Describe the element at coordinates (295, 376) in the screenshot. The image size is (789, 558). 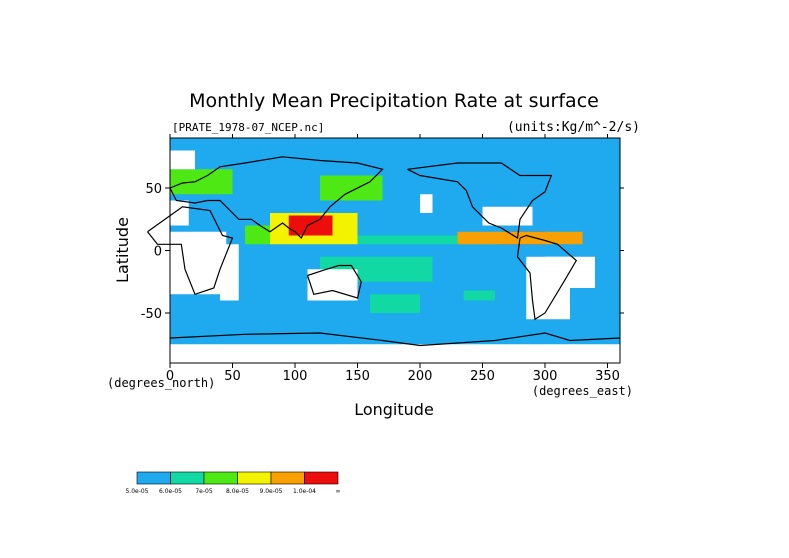
I see `x-tick-label: 100` at that location.